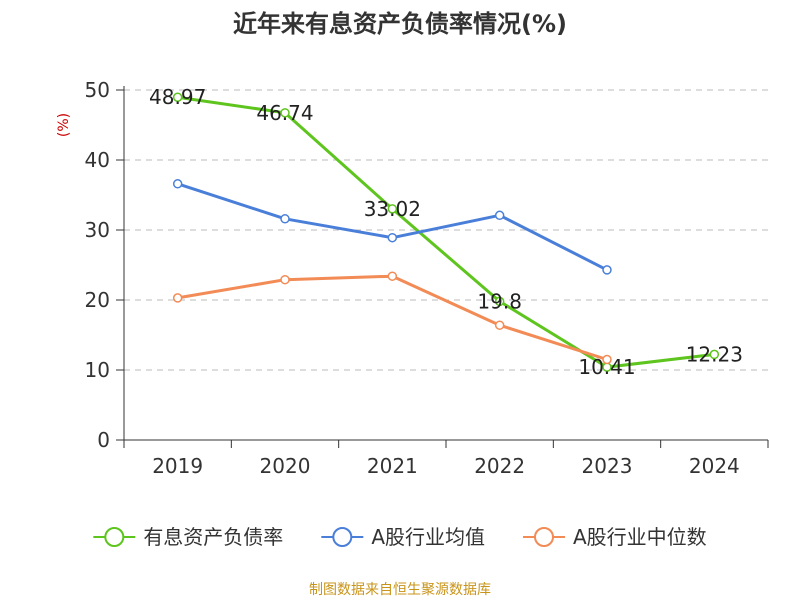 This screenshot has width=800, height=600. I want to click on data-label: 10.41, so click(606, 367).